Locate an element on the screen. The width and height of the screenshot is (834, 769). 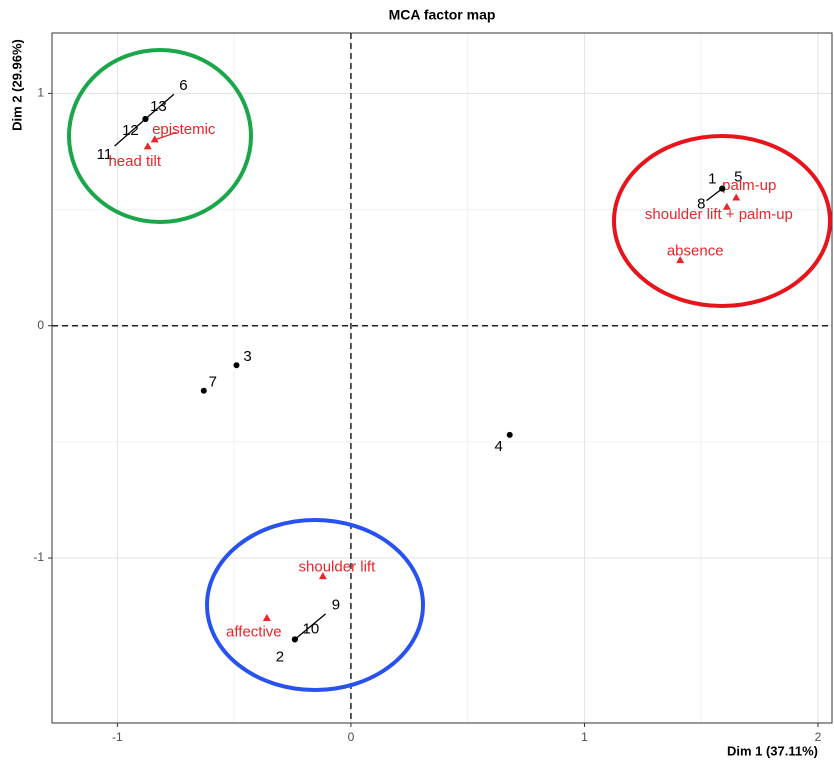
point-label: affective is located at coordinates (254, 631).